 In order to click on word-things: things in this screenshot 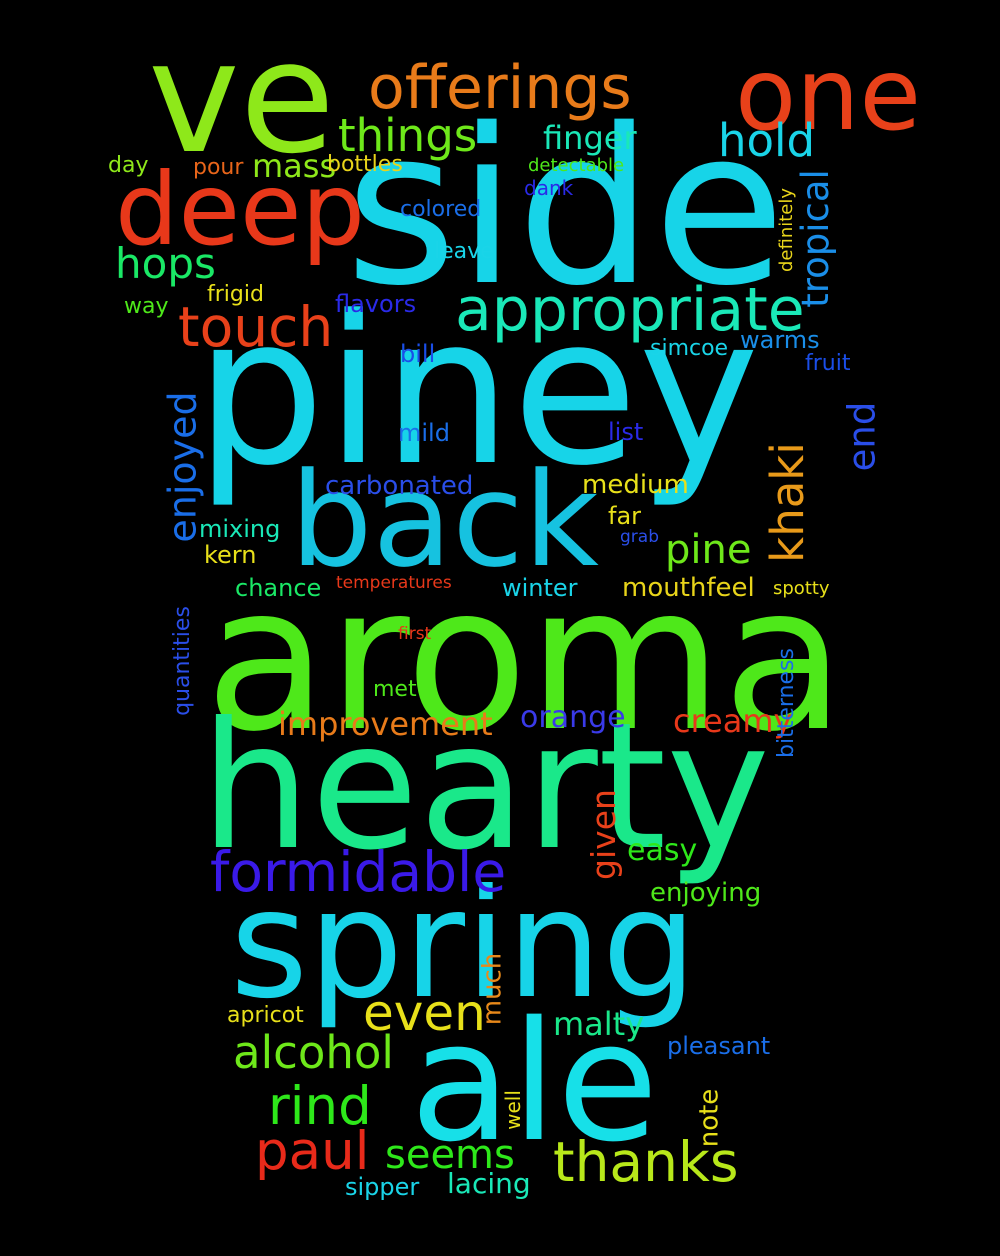, I will do `click(408, 135)`.